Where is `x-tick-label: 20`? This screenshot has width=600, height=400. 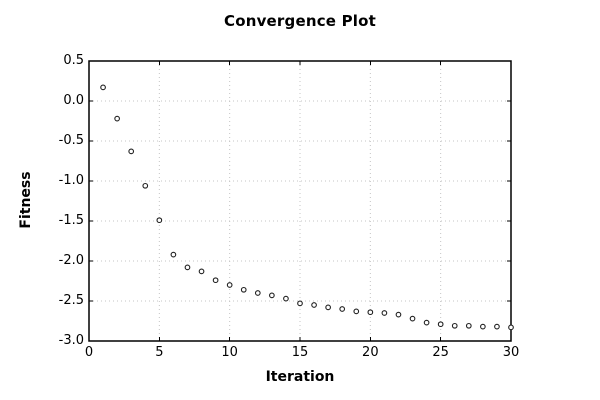 x-tick-label: 20 is located at coordinates (370, 352).